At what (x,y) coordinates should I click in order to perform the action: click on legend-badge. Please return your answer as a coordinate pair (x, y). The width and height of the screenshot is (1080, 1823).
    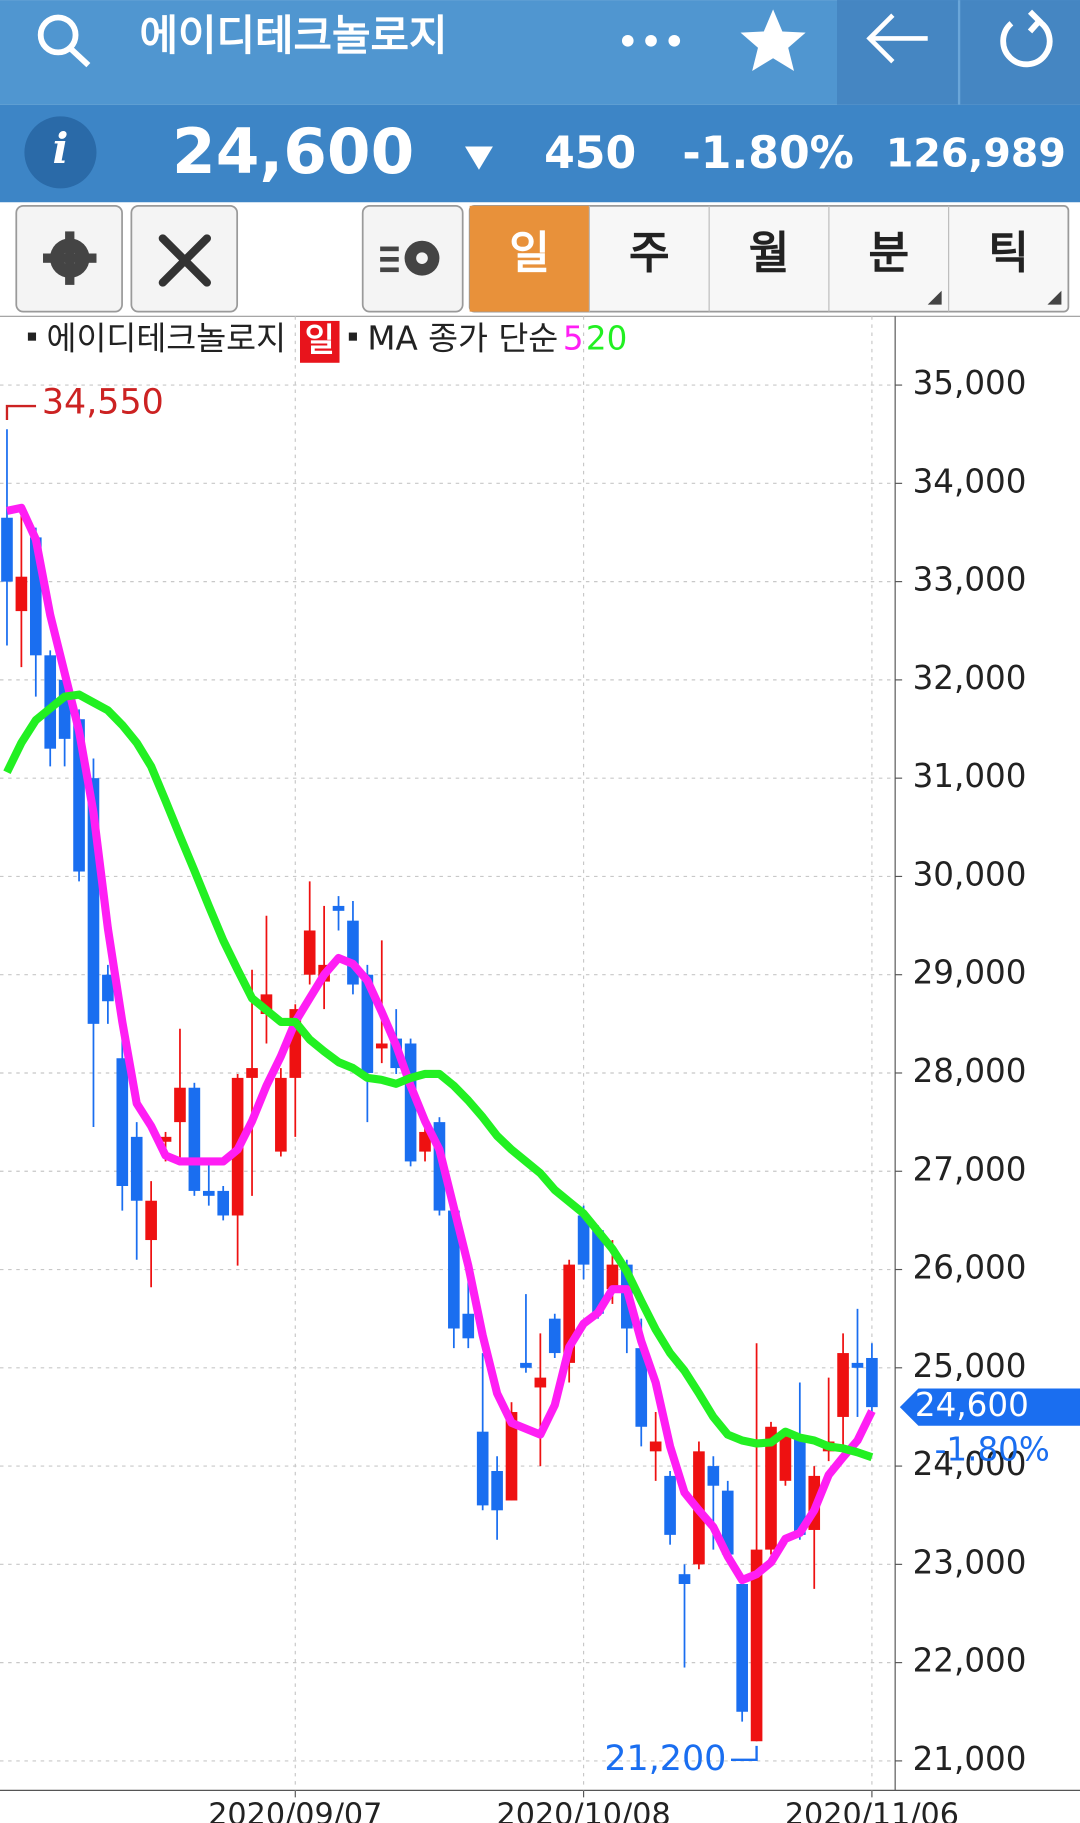
    Looking at the image, I should click on (319, 341).